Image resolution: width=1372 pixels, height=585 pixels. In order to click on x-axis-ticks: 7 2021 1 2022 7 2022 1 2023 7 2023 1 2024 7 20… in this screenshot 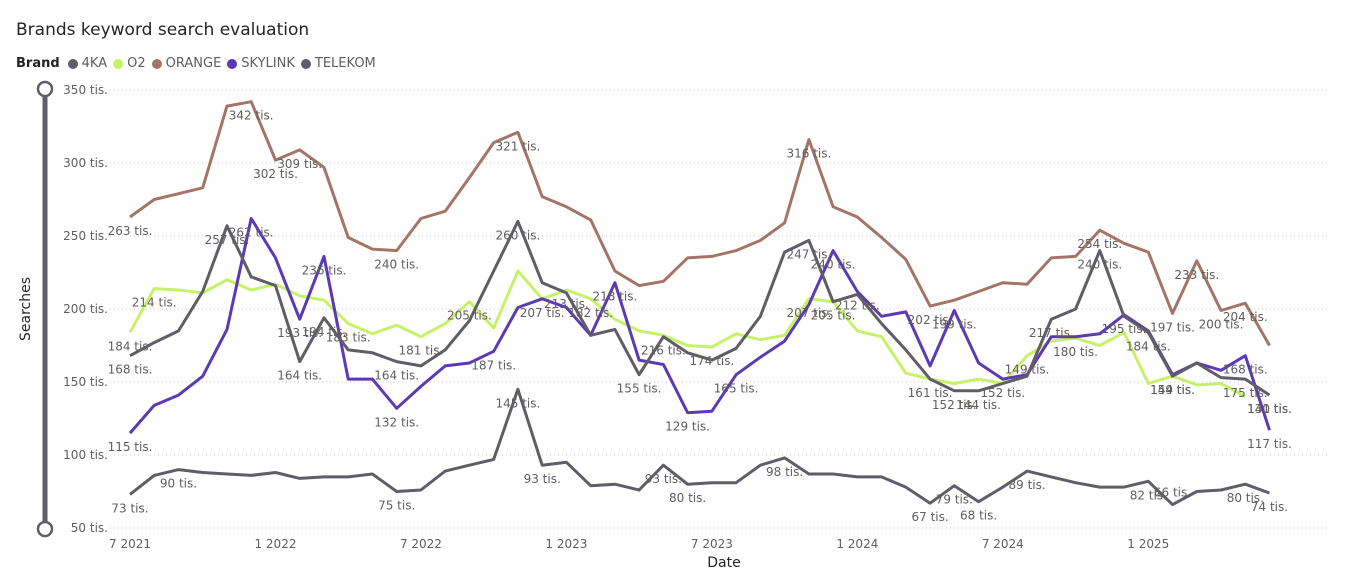, I will do `click(639, 544)`.